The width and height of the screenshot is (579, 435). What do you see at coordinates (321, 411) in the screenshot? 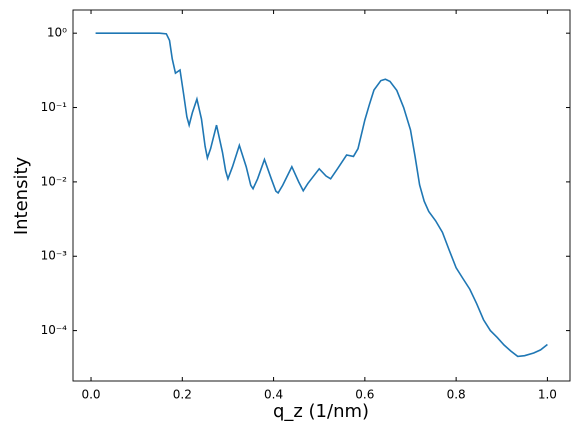
I see `x-axis-label: q_z (1/nm)` at bounding box center [321, 411].